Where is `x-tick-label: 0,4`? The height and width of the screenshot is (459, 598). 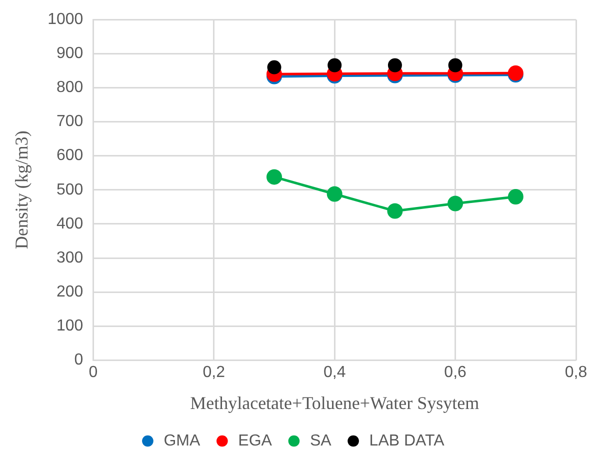
x-tick-label: 0,4 is located at coordinates (334, 373).